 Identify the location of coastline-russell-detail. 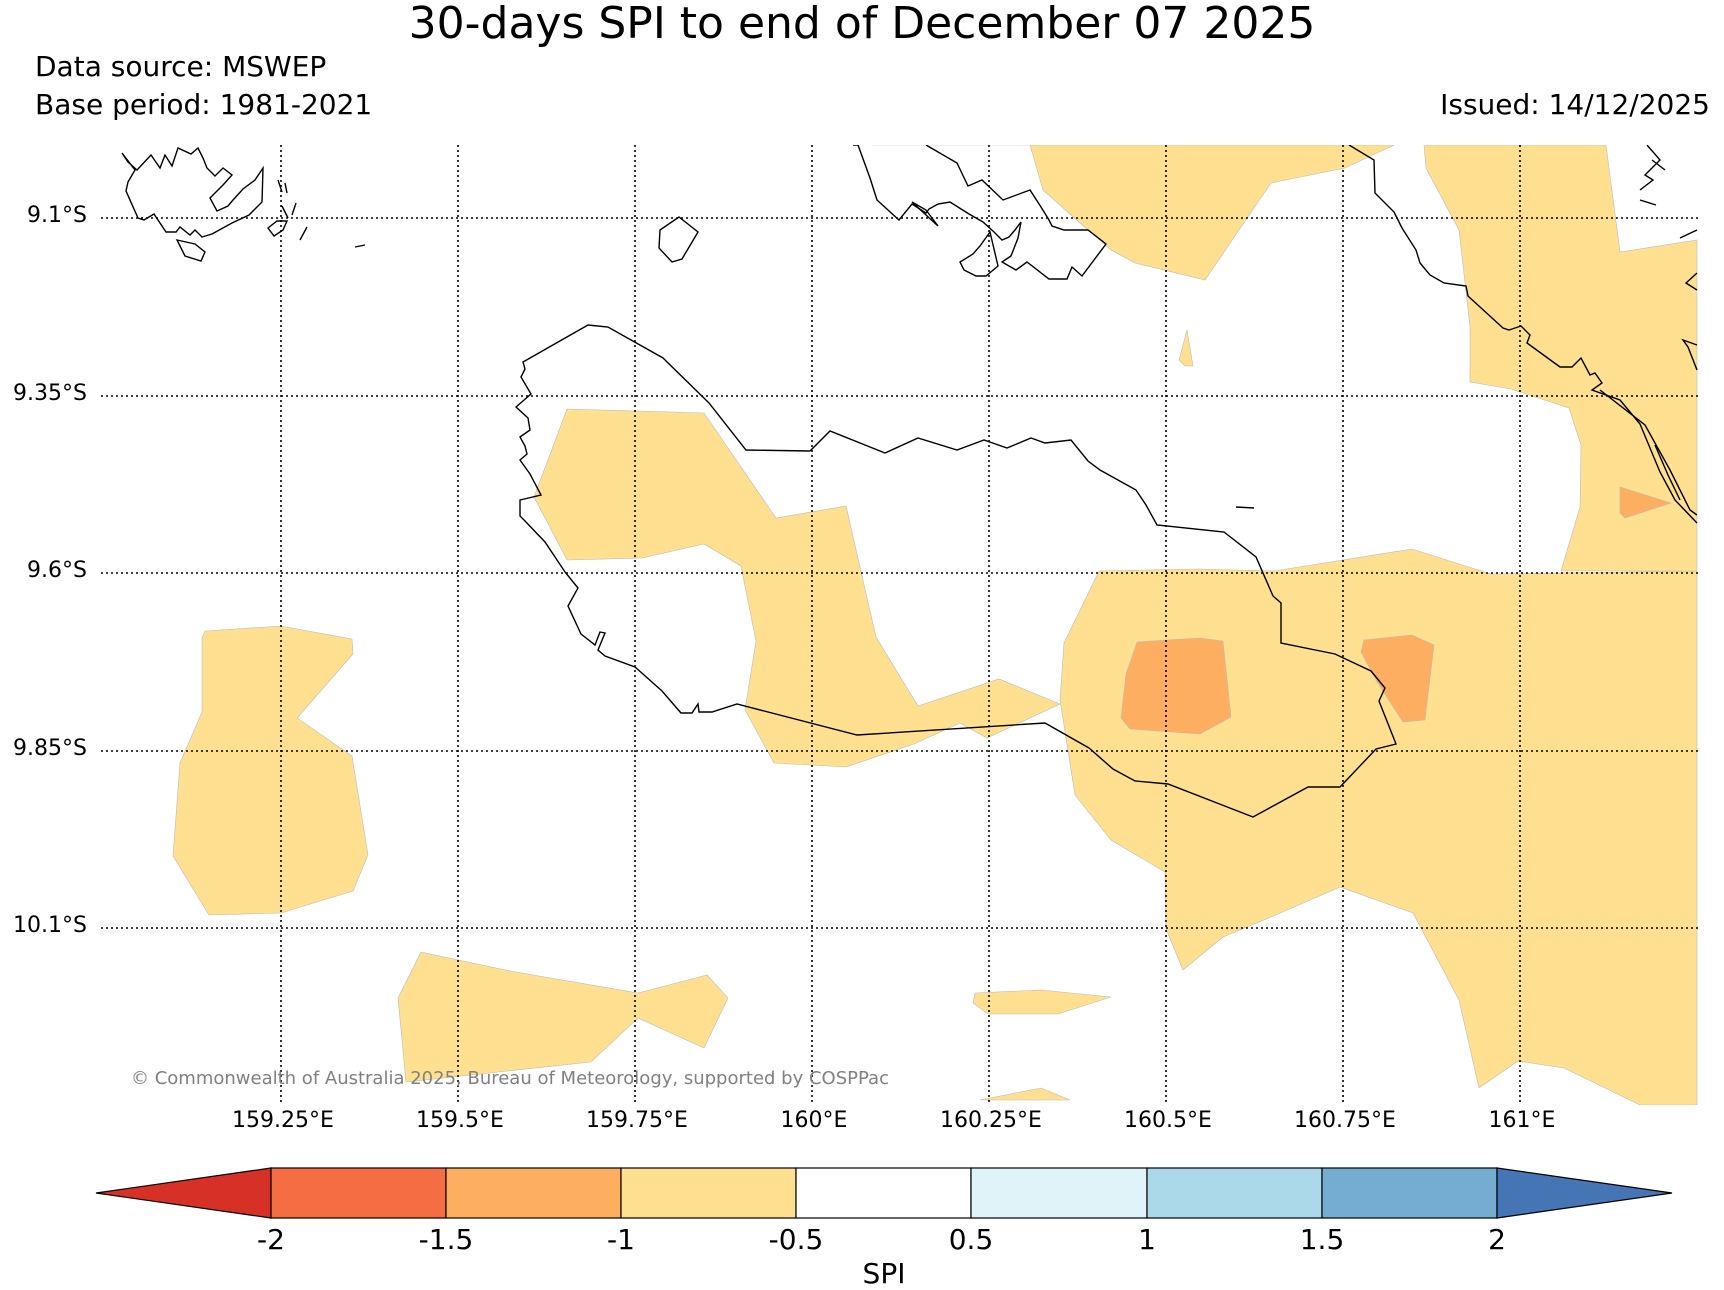
(270, 220).